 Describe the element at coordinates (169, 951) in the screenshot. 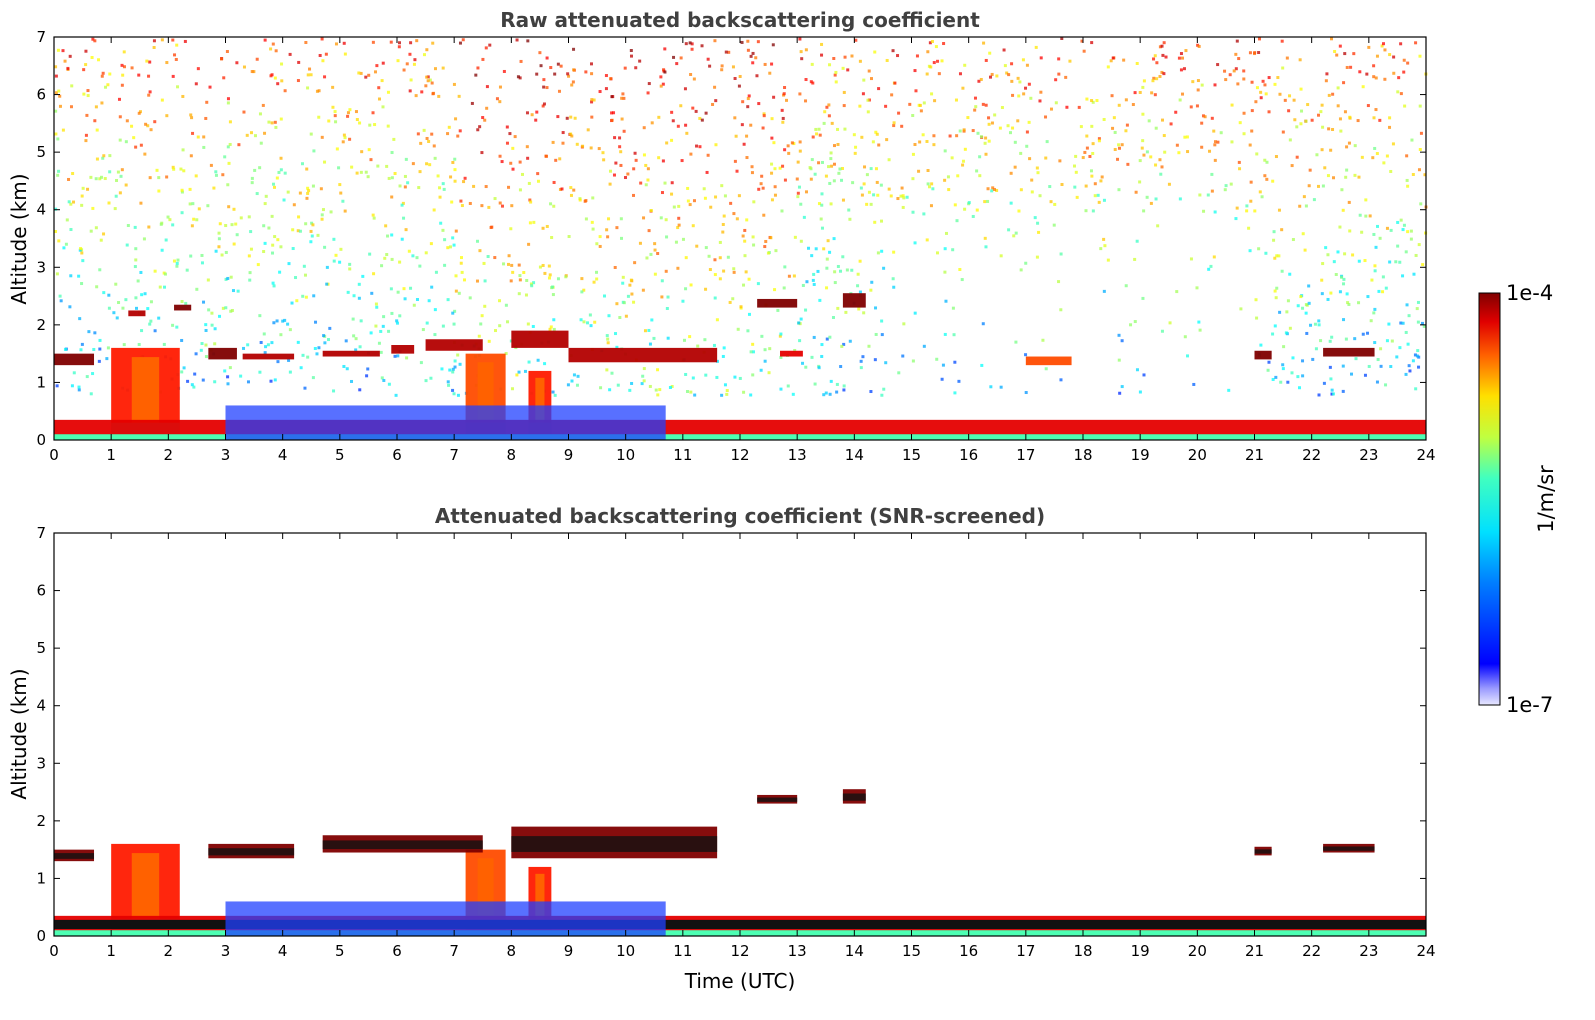

I see `x-tick-label: 2` at that location.